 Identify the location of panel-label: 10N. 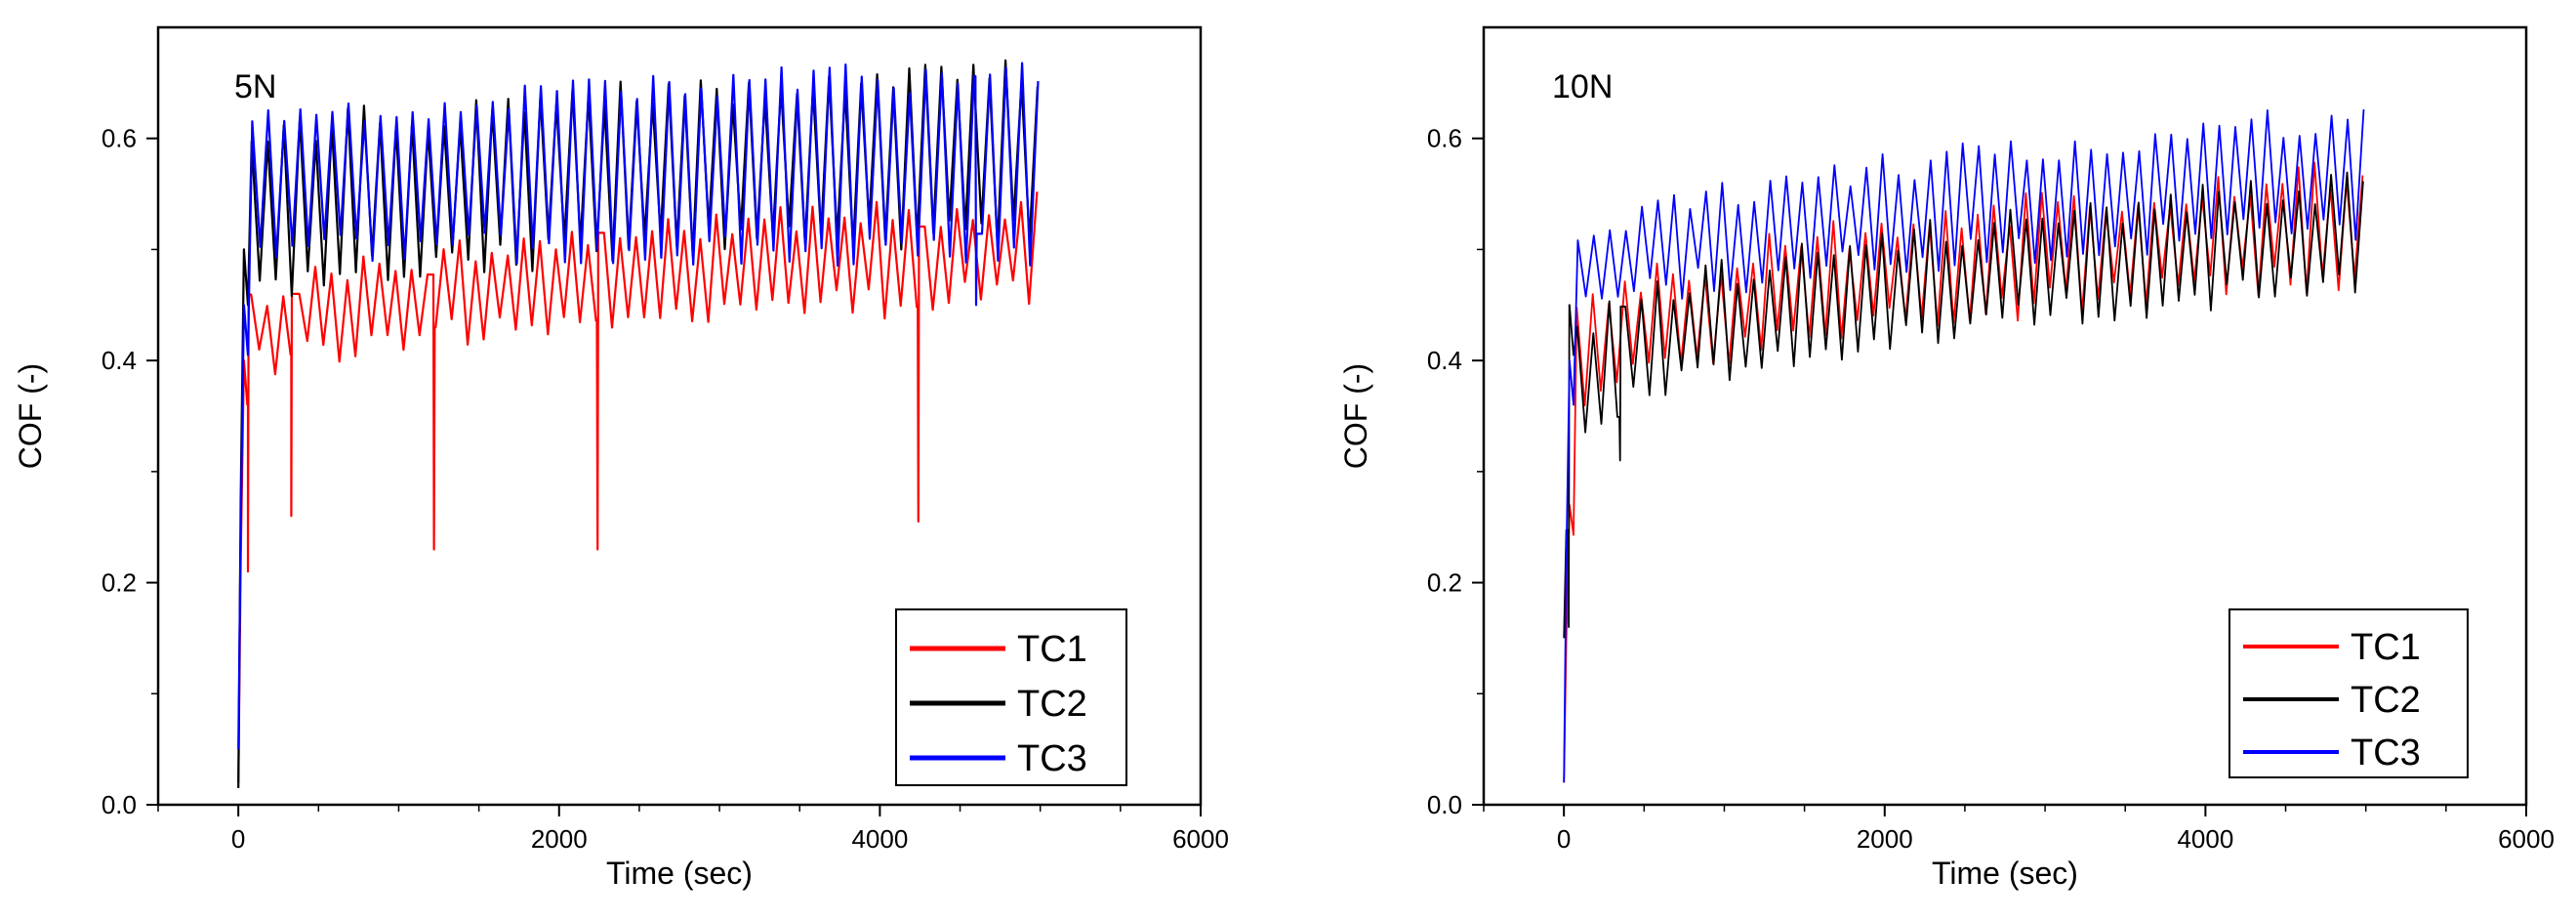
(1582, 86).